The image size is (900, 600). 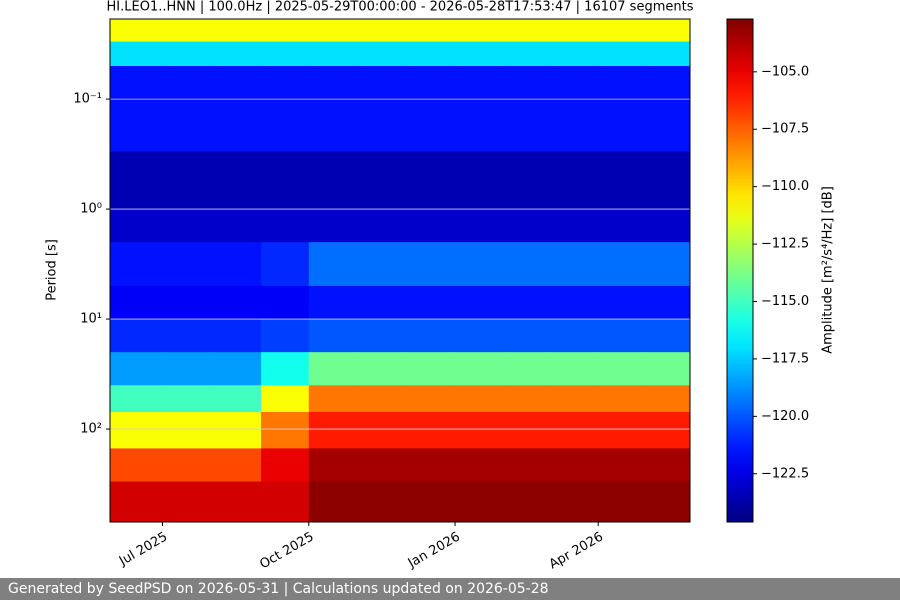 I want to click on y-axis-label: Period [s], so click(x=52, y=270).